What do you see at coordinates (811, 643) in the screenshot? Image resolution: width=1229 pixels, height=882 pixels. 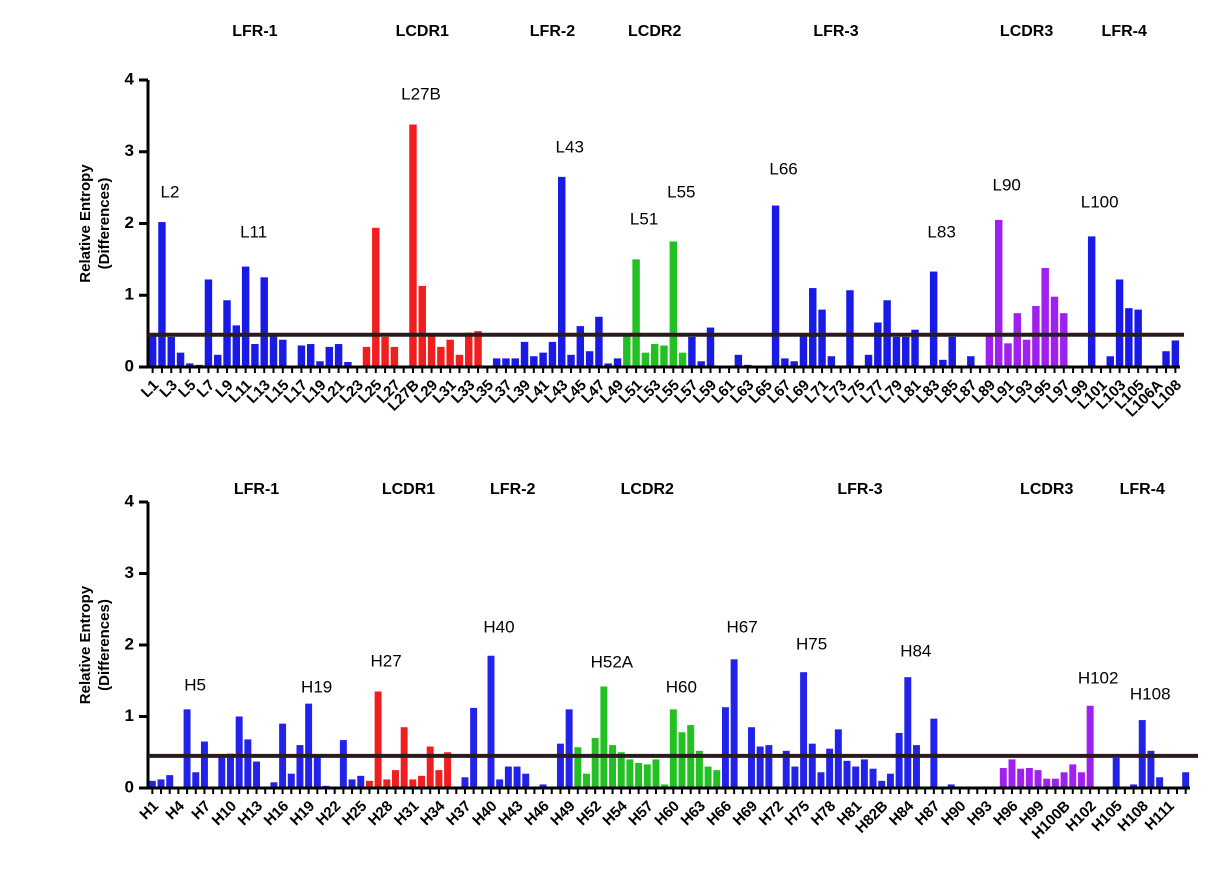 I see `annotation: H75` at bounding box center [811, 643].